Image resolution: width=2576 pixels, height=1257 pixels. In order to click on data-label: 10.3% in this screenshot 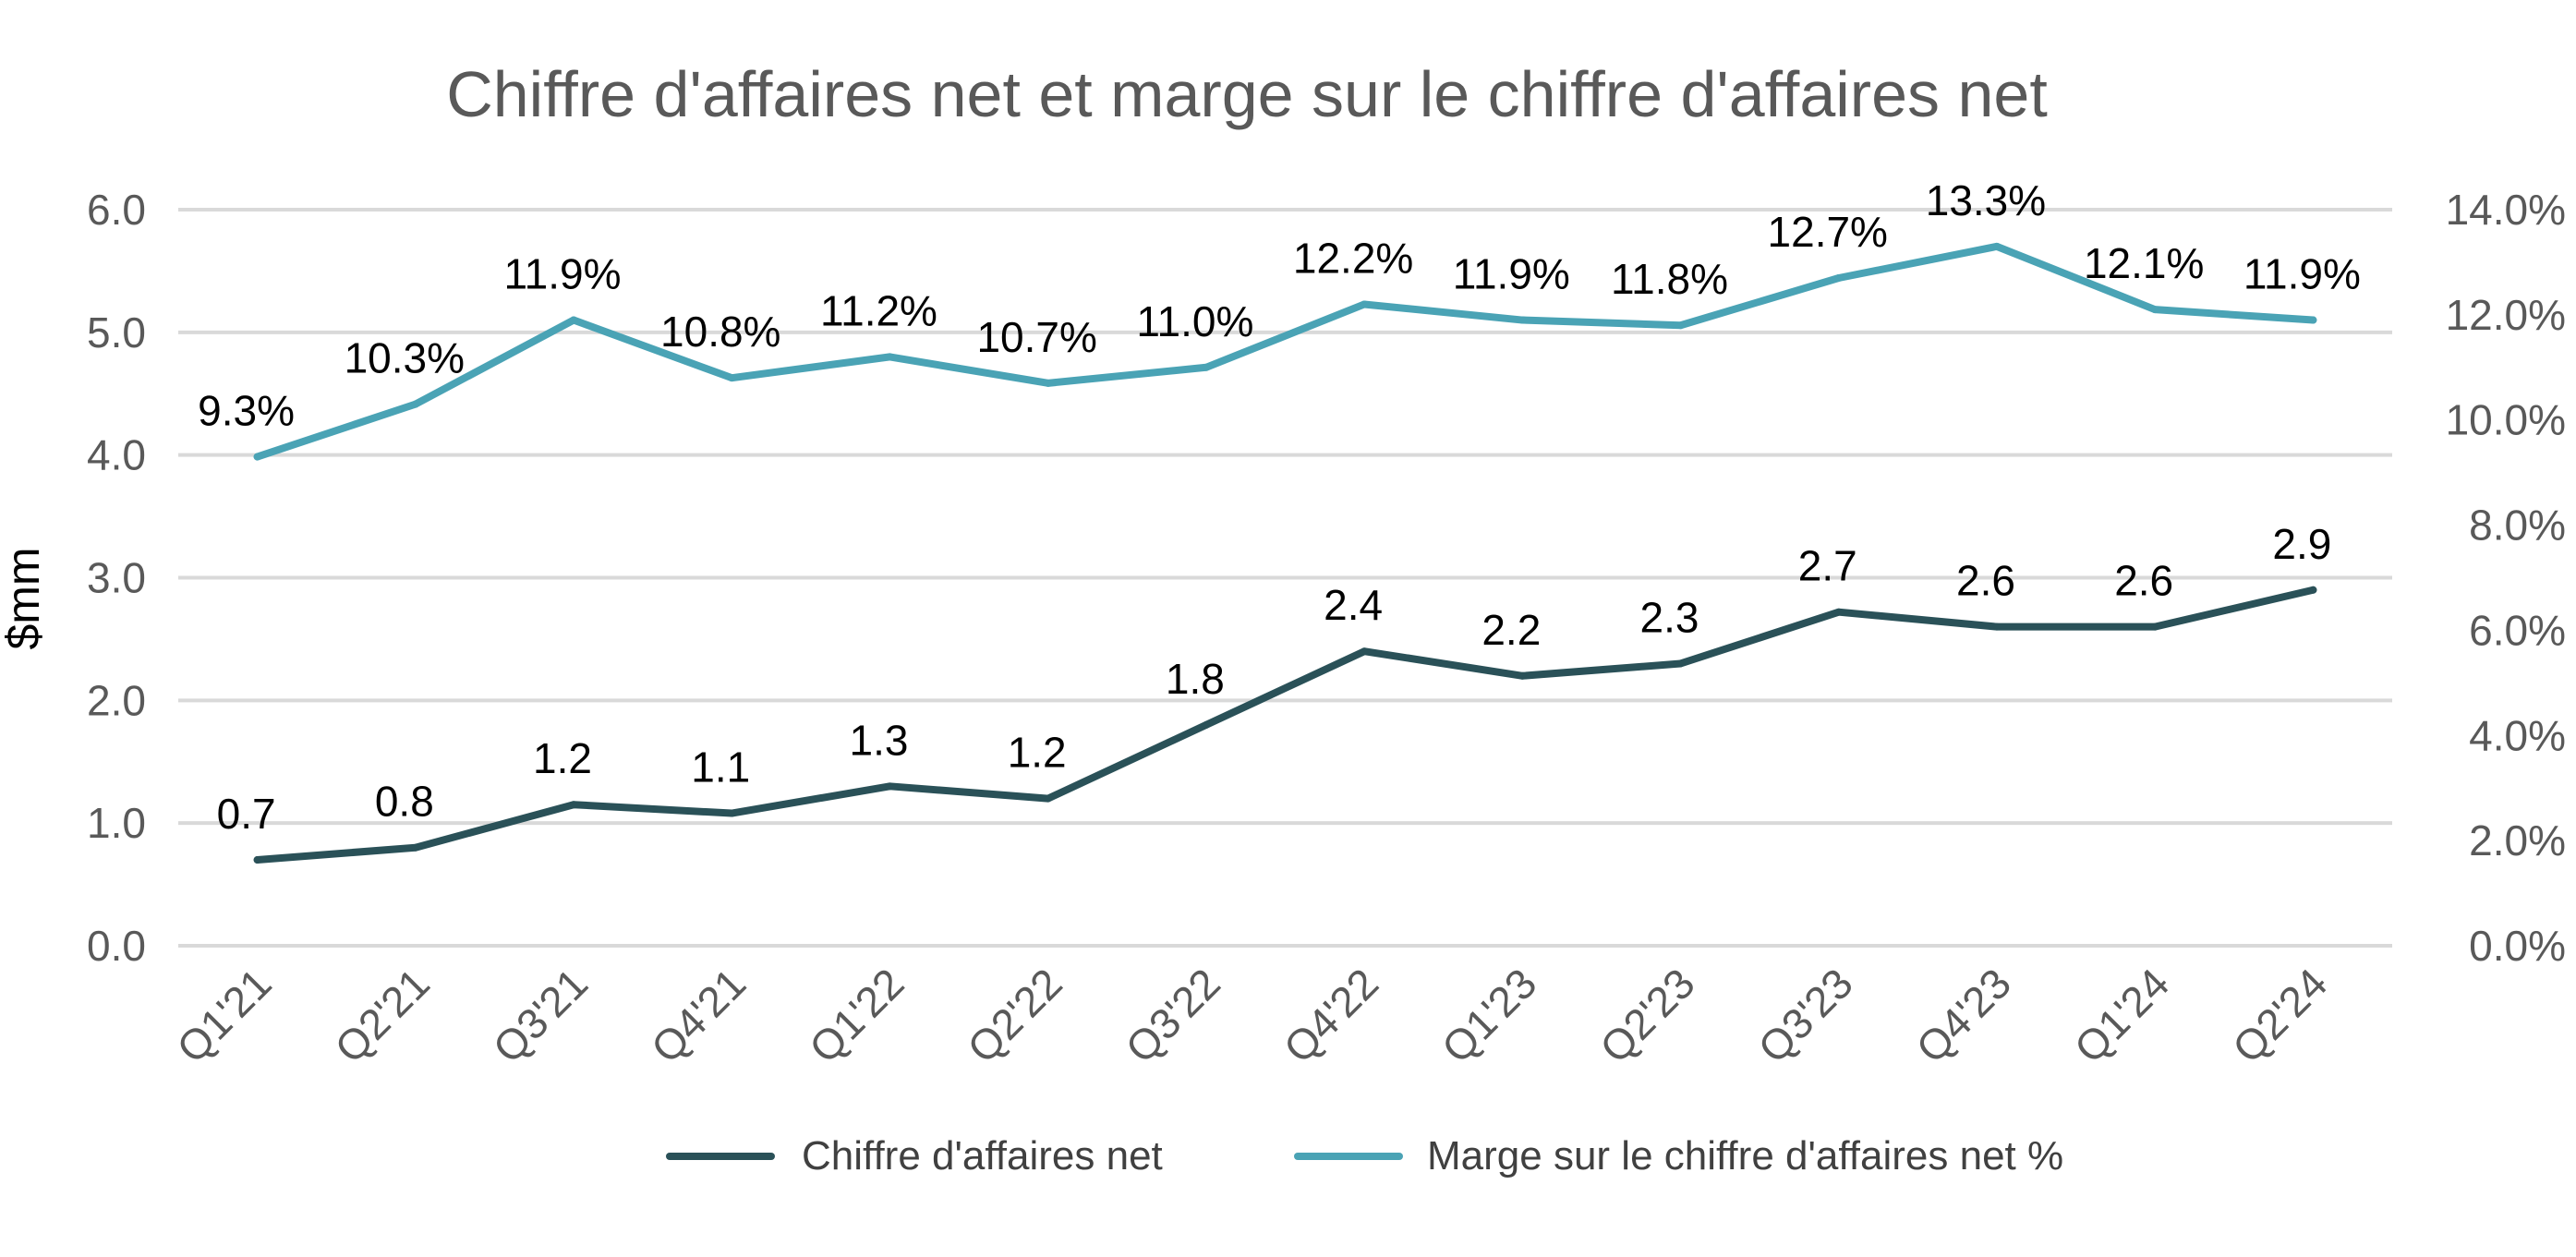, I will do `click(405, 358)`.